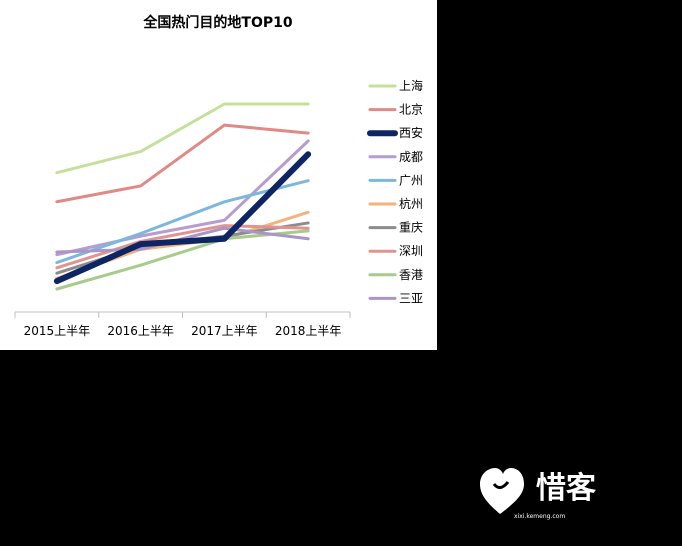 The width and height of the screenshot is (682, 546). Describe the element at coordinates (217, 22) in the screenshot. I see `chart-title: 全国热门目的地TOP10` at that location.